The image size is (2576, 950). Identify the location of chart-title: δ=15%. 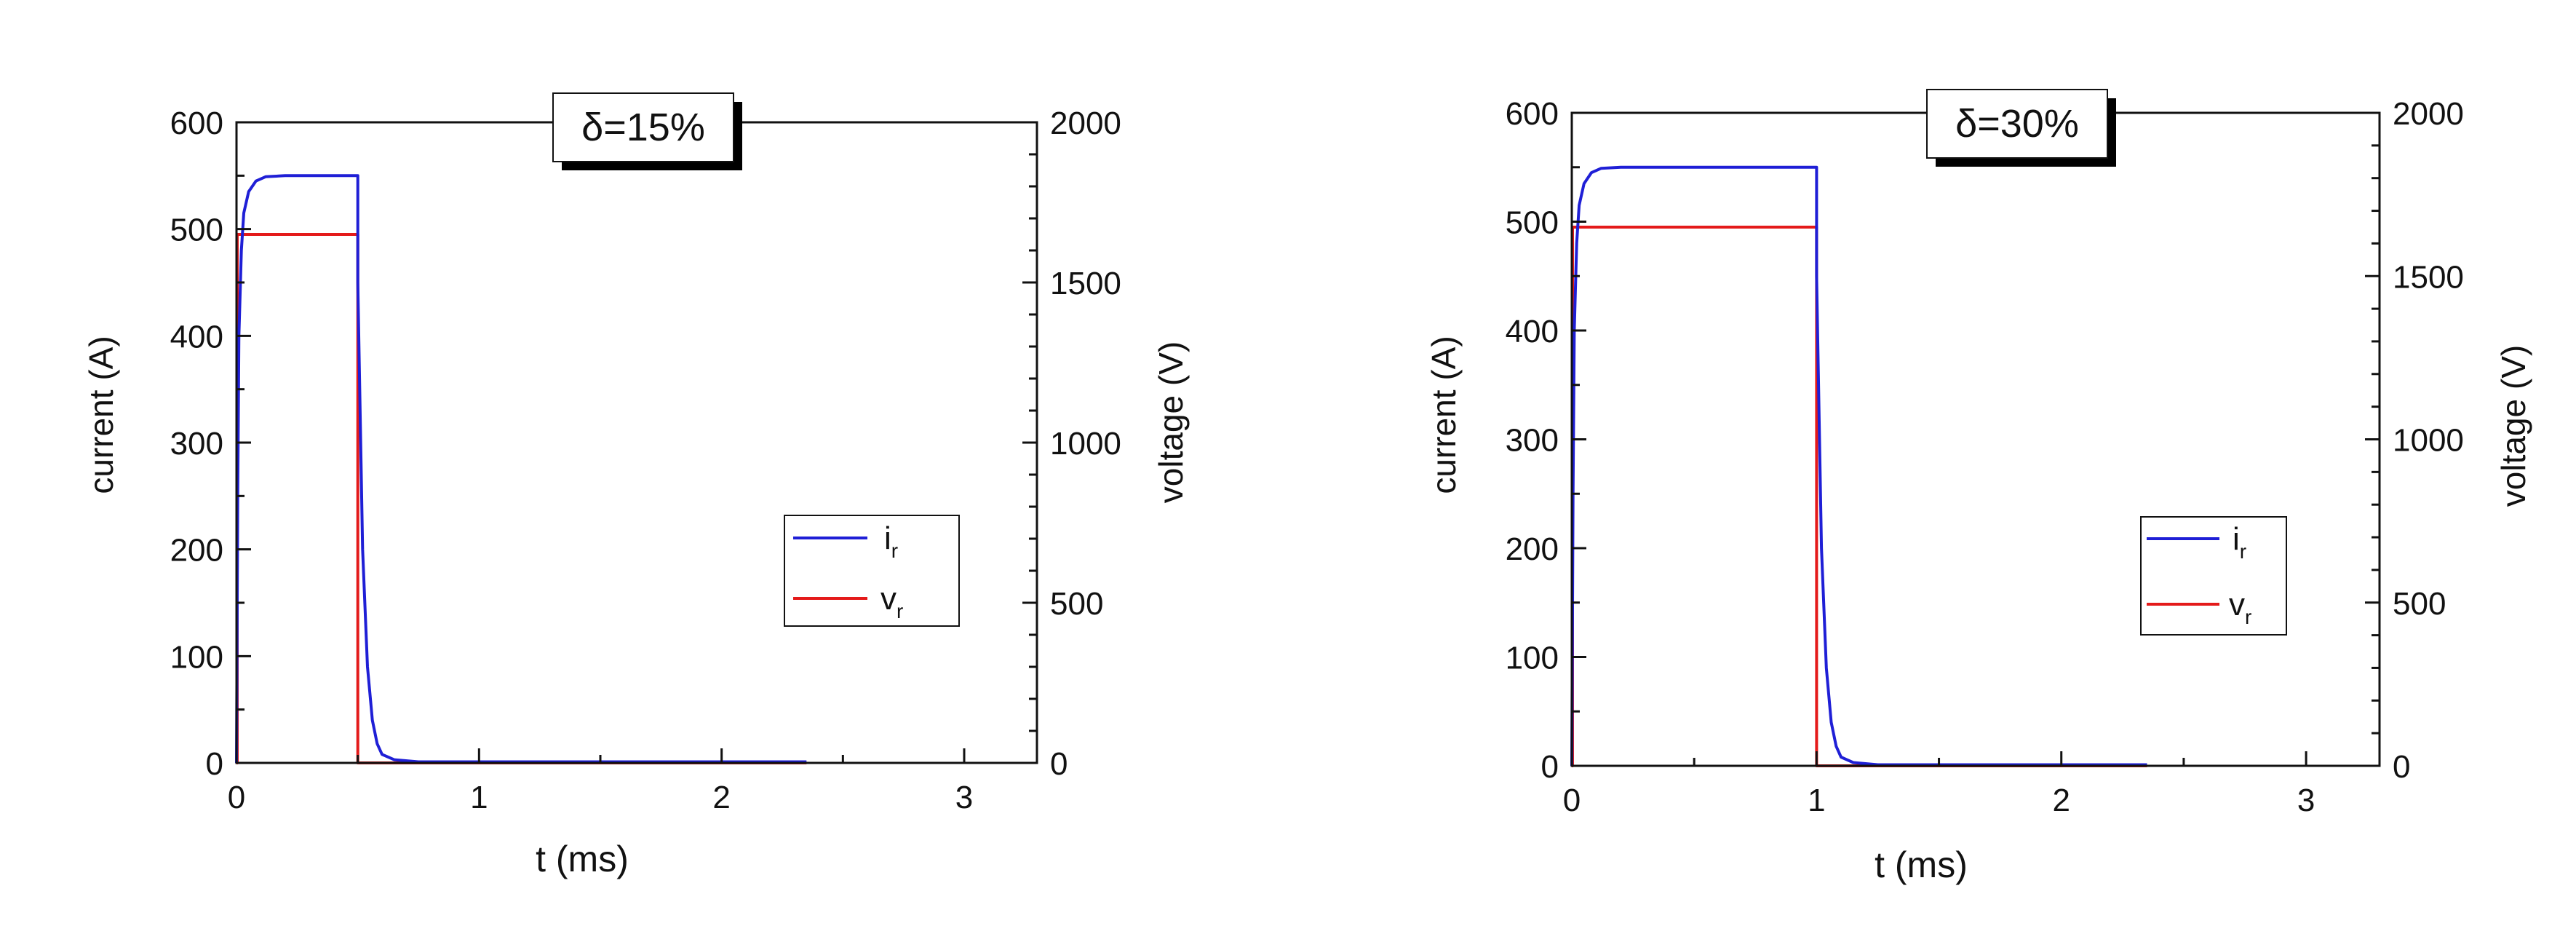
(643, 127).